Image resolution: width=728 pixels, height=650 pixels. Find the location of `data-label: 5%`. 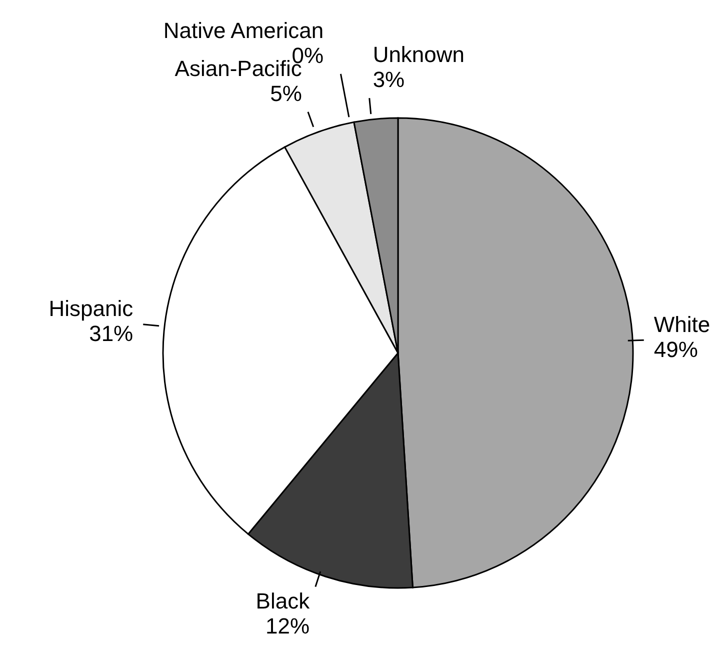

data-label: 5% is located at coordinates (286, 93).